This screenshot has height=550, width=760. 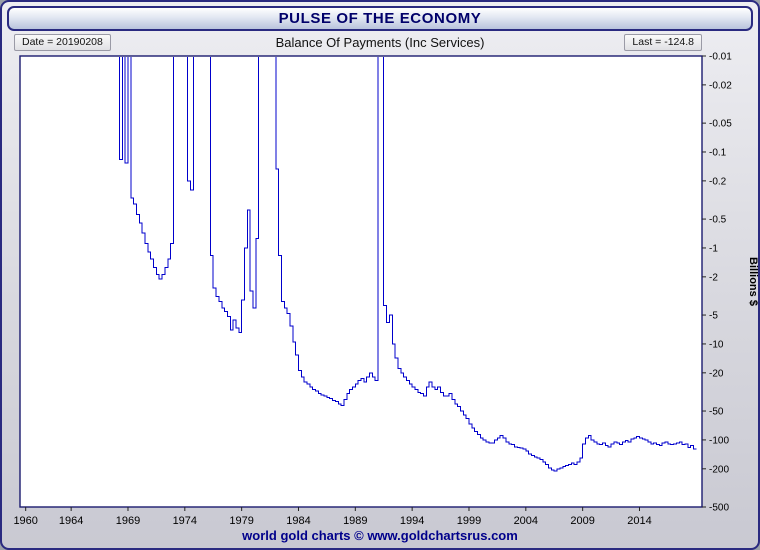 What do you see at coordinates (716, 412) in the screenshot?
I see `y-tick-label: -50` at bounding box center [716, 412].